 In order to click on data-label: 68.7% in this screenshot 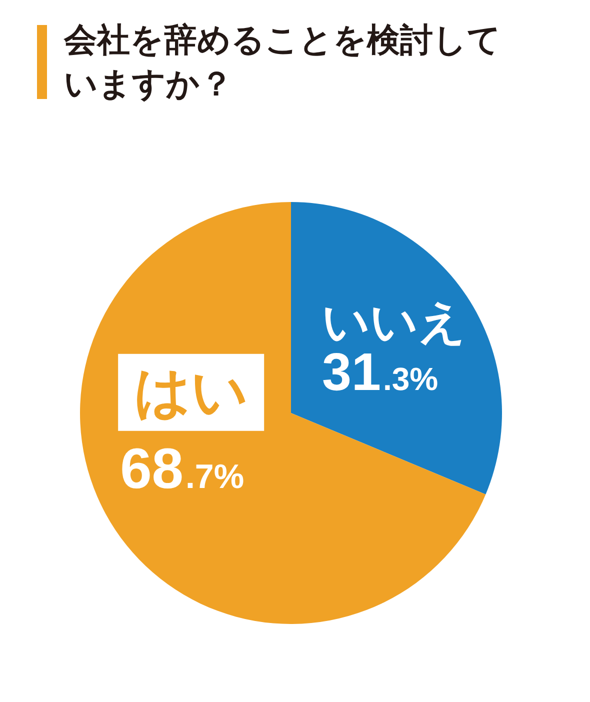, I will do `click(182, 468)`.